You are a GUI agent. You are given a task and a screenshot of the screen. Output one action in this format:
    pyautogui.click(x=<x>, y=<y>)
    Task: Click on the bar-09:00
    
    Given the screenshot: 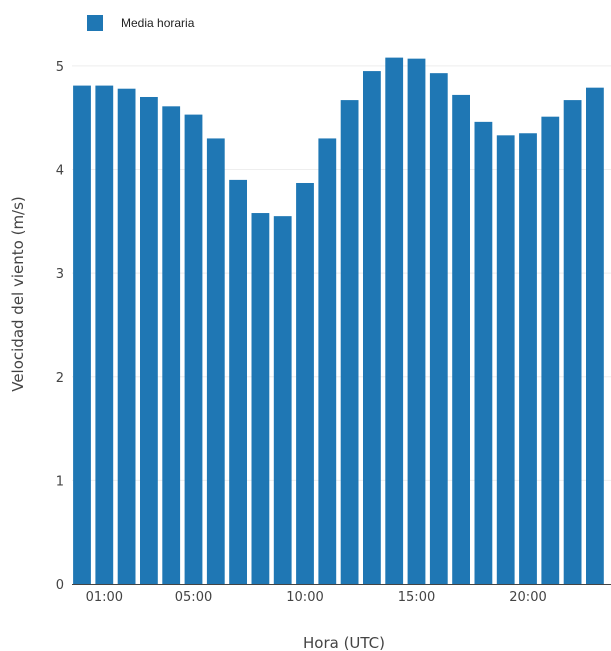 What is the action you would take?
    pyautogui.click(x=282, y=400)
    